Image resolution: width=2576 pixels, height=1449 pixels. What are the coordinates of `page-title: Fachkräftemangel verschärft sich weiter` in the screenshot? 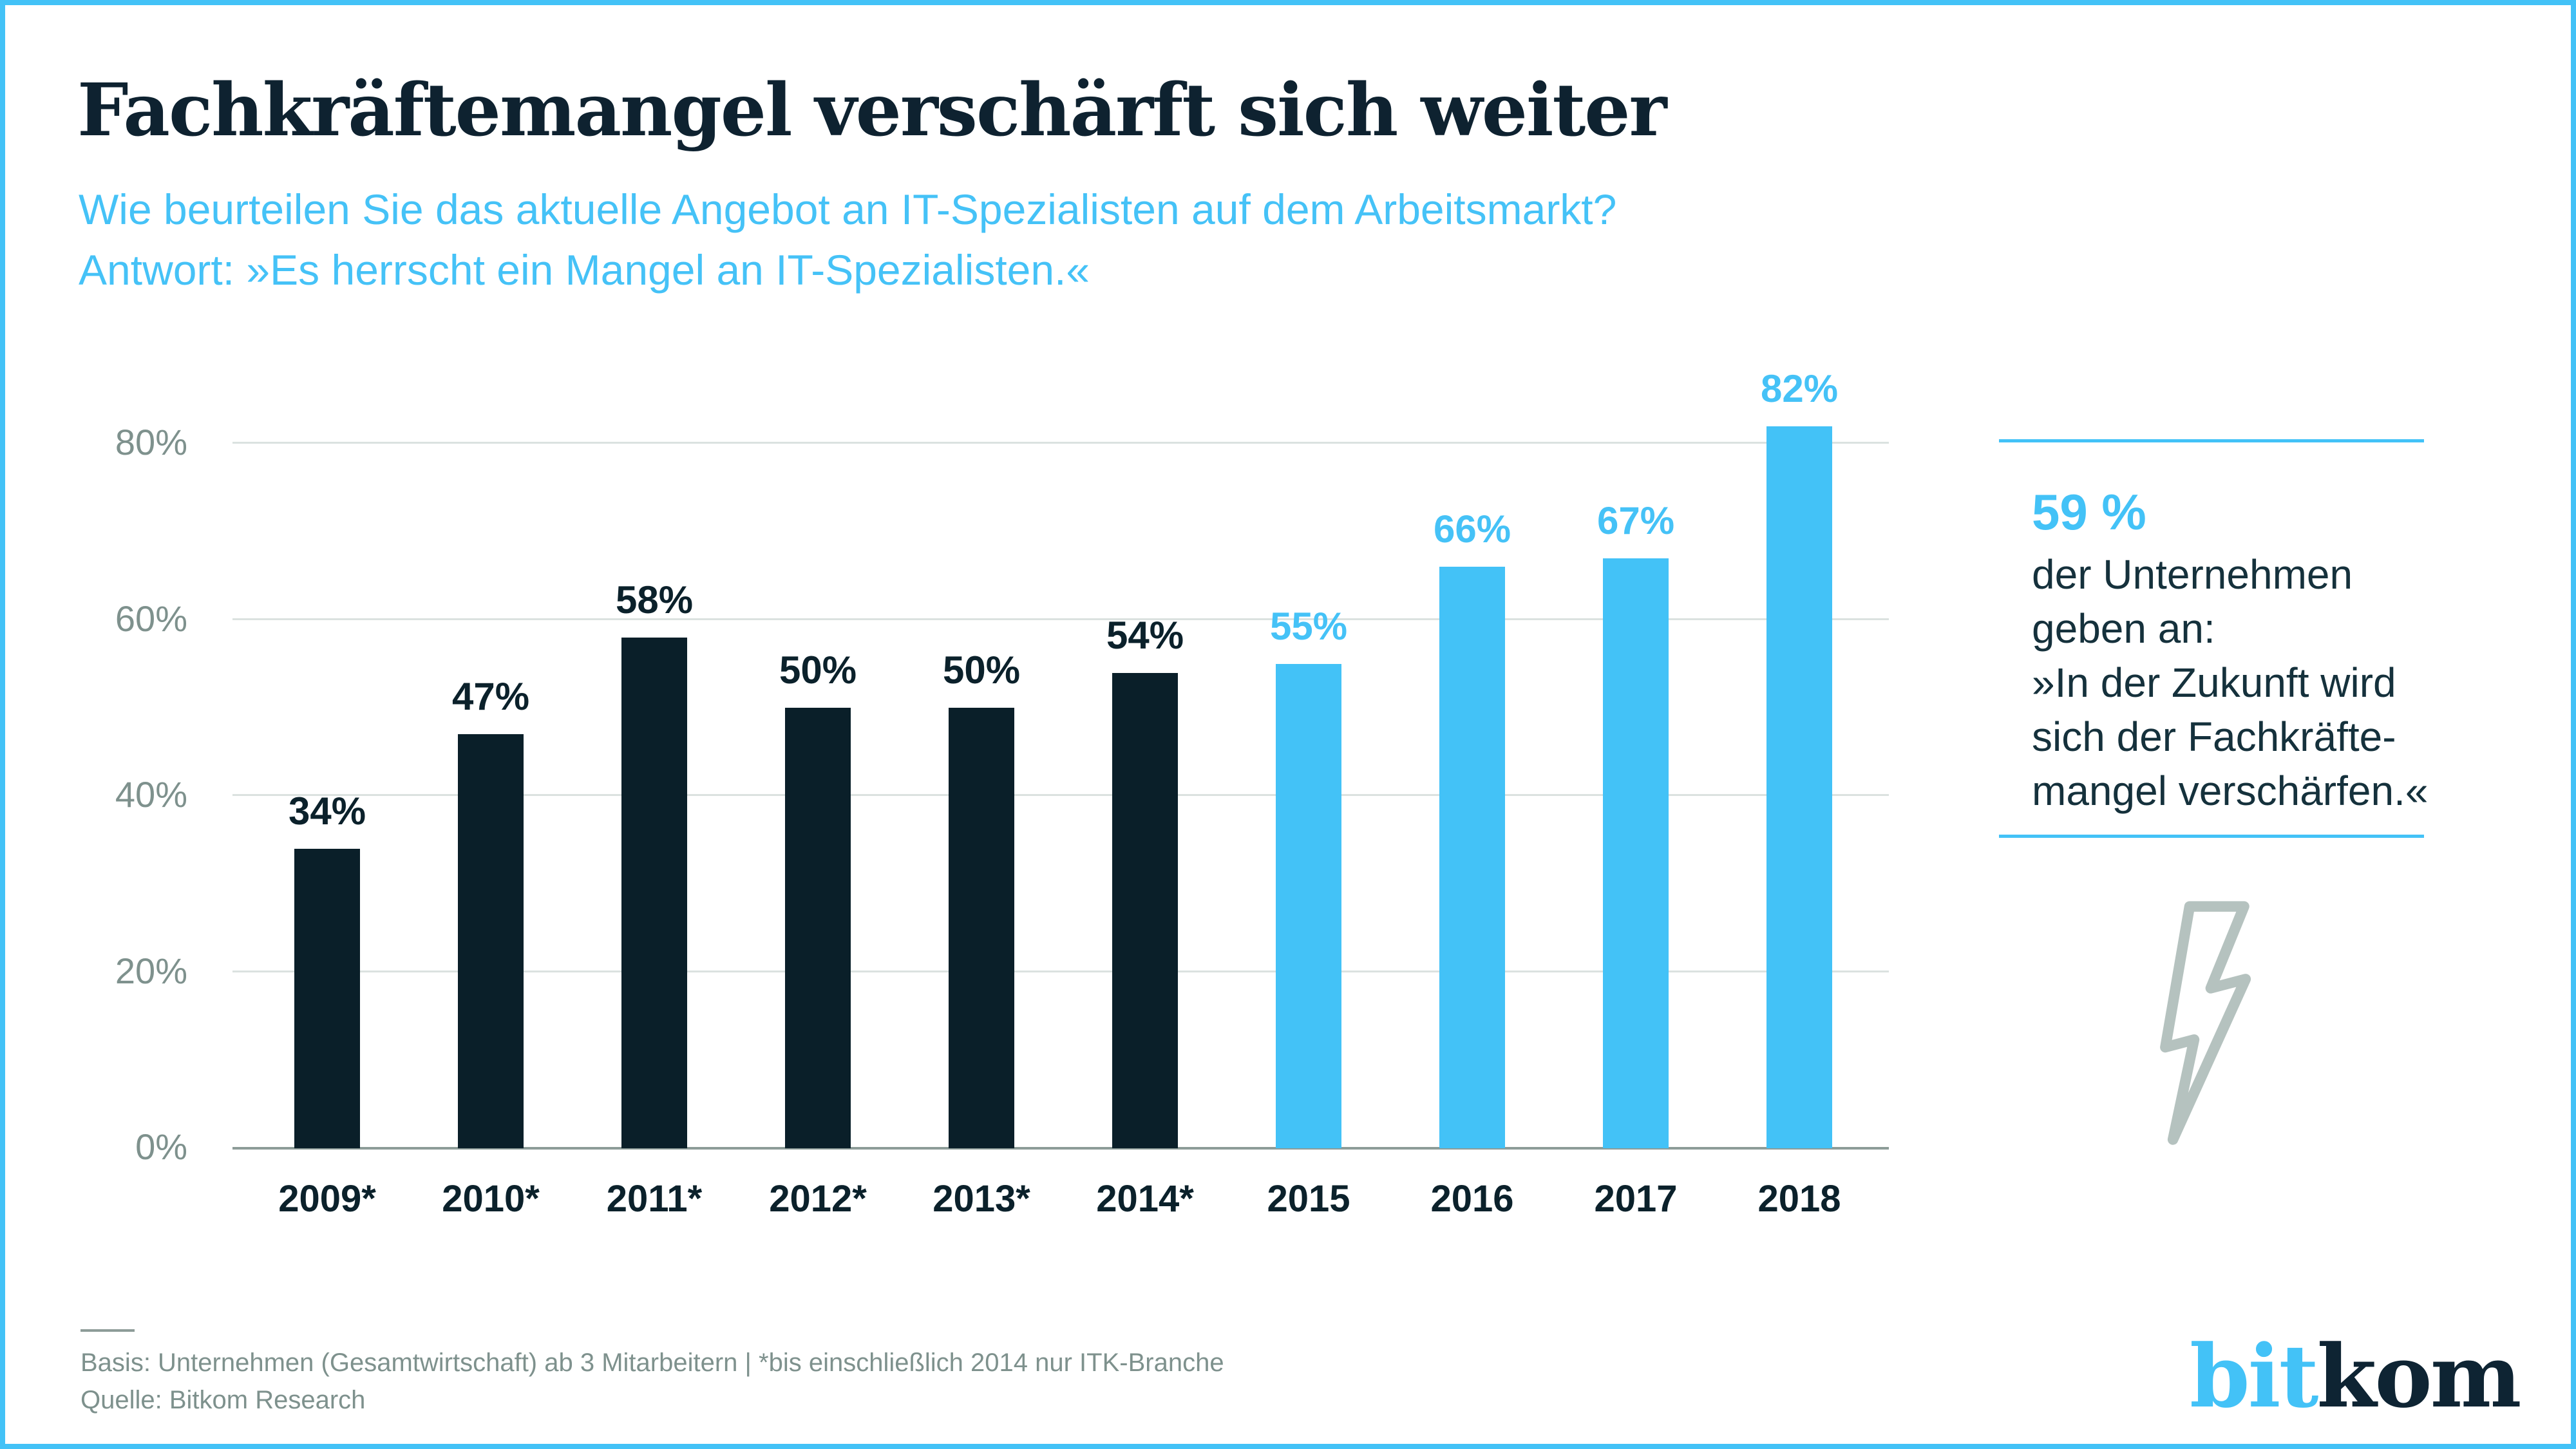 It's located at (872, 111).